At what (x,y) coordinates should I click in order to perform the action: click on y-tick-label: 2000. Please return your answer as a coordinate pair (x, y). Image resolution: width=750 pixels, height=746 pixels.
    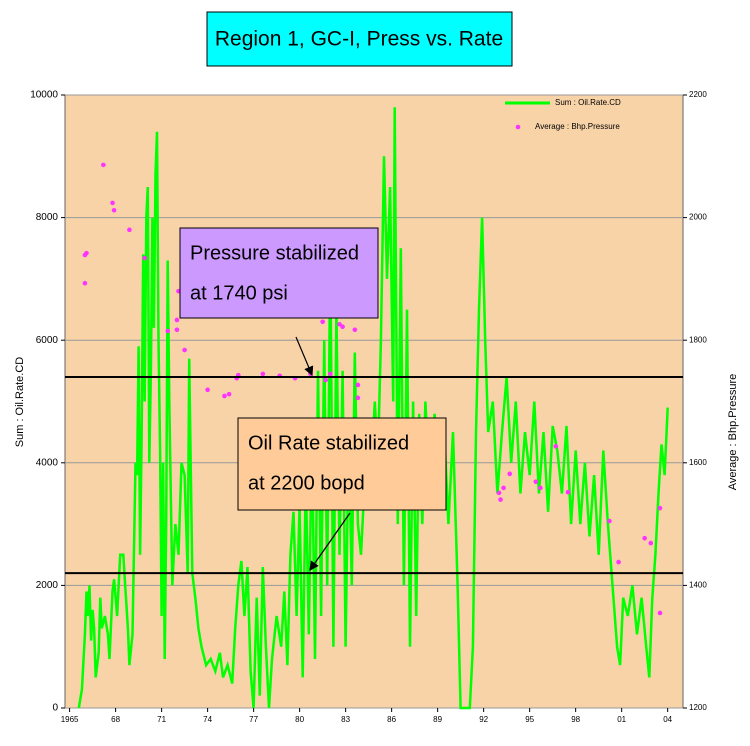
    Looking at the image, I should click on (47, 585).